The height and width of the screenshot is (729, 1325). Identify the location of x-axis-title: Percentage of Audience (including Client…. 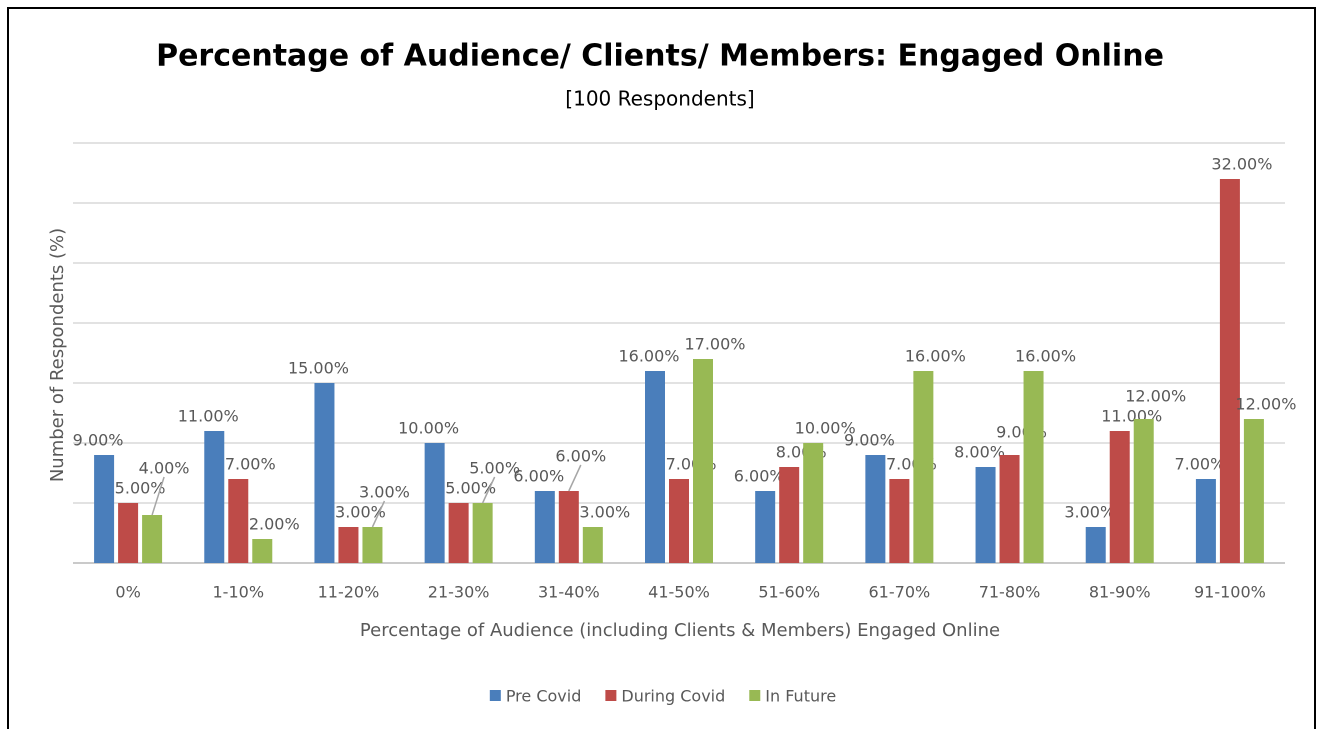
(680, 630).